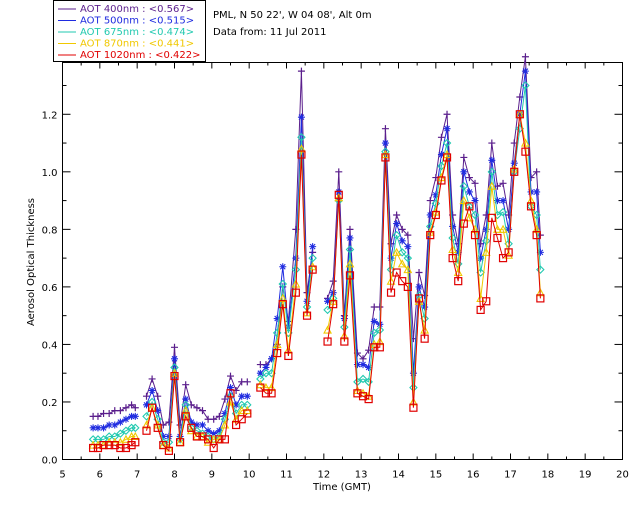 This screenshot has width=640, height=512. I want to click on x-tick-label: 17, so click(510, 475).